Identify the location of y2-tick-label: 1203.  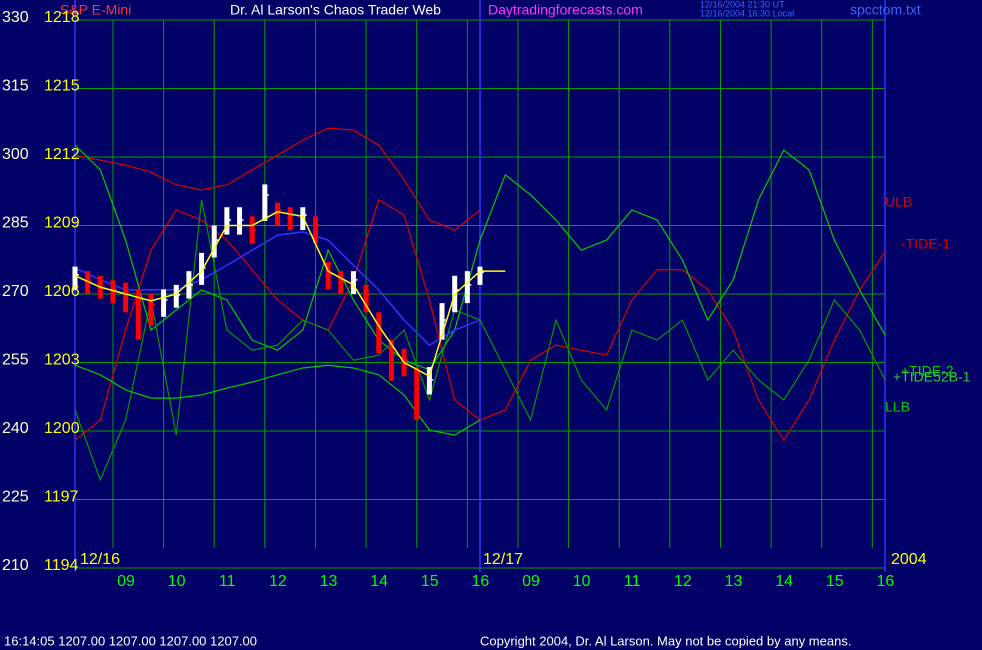
(62, 360).